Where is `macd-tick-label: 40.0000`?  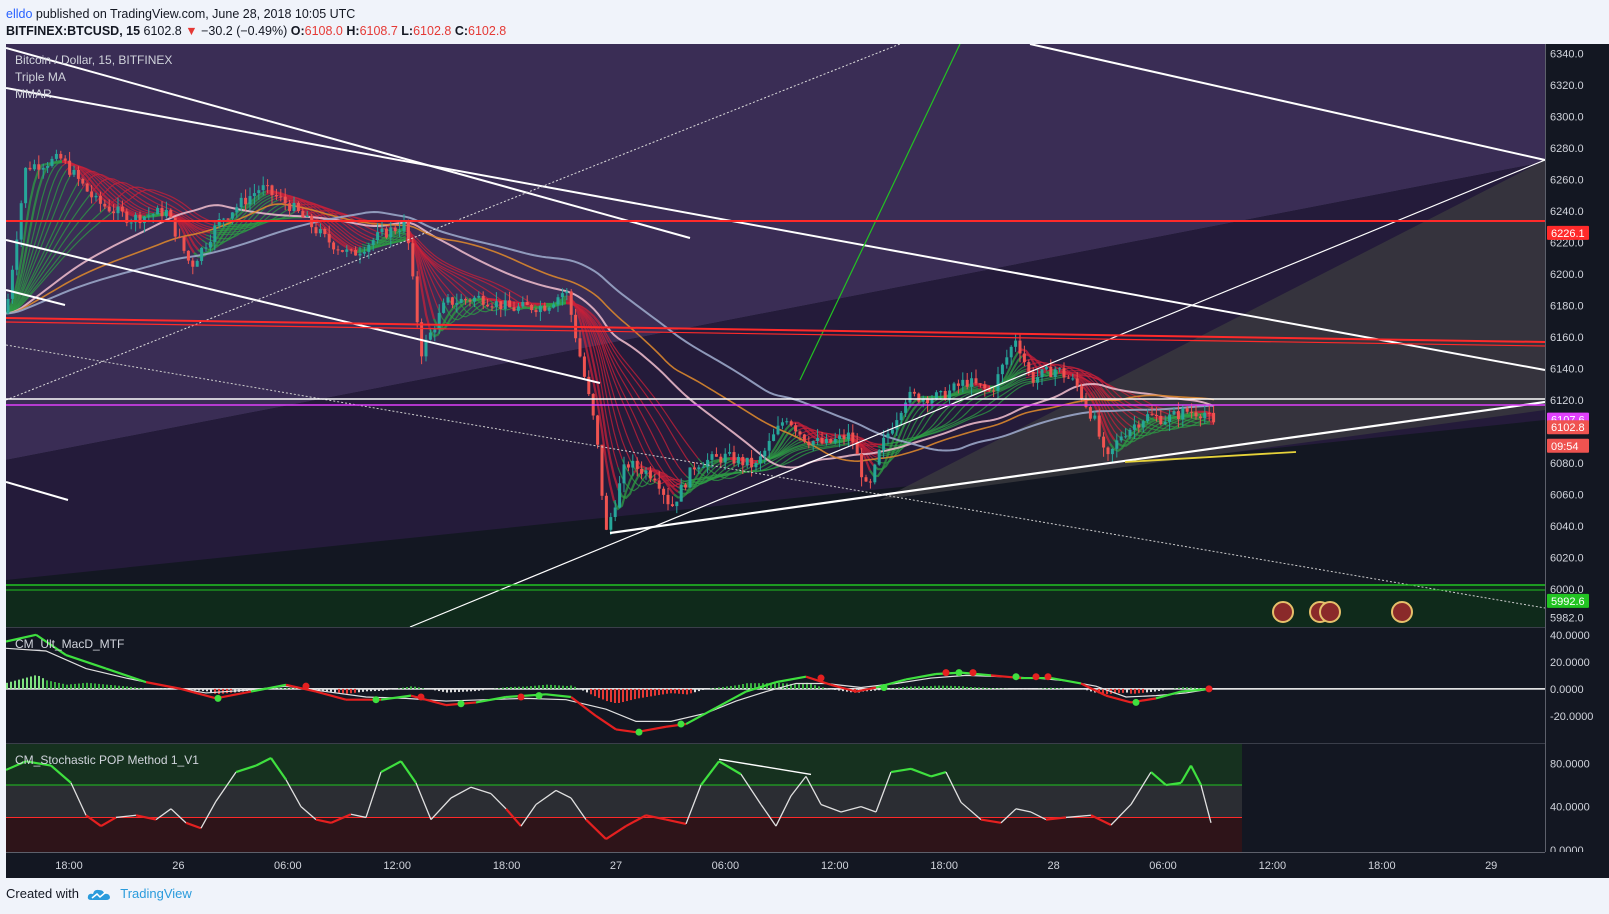 macd-tick-label: 40.0000 is located at coordinates (1570, 636).